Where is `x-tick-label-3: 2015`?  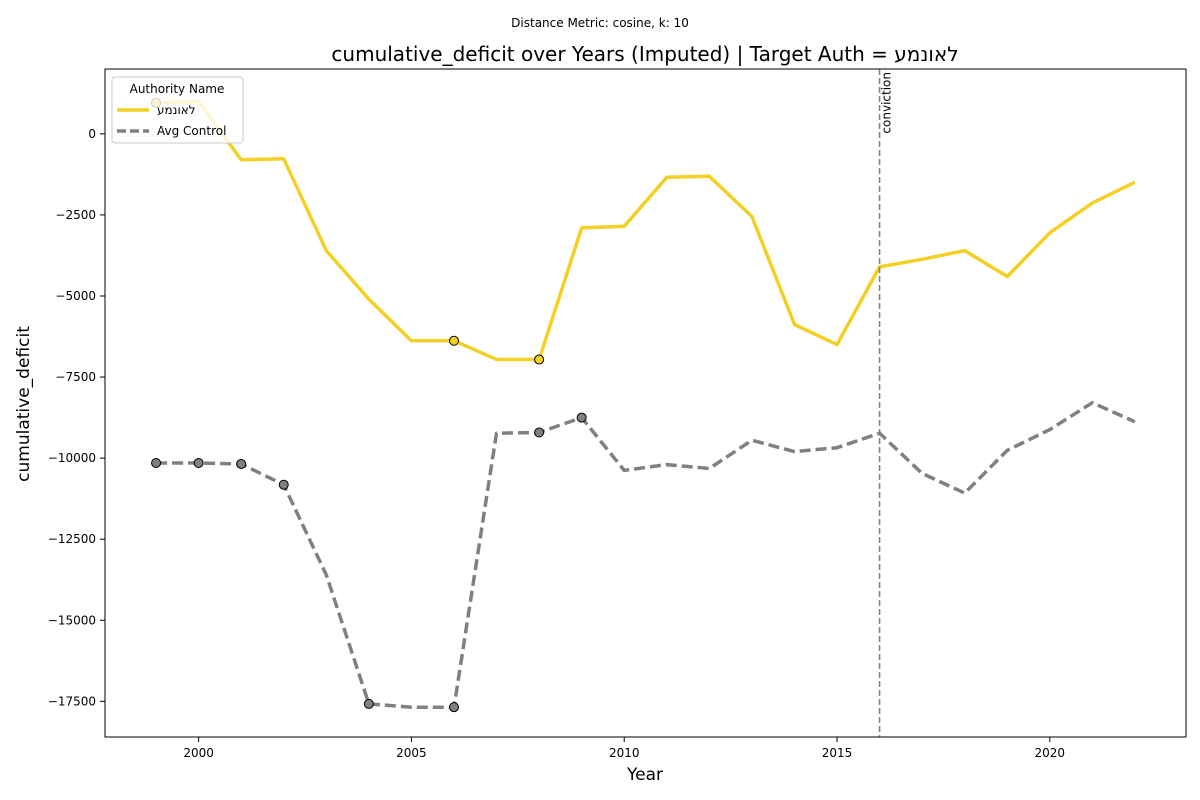
x-tick-label-3: 2015 is located at coordinates (837, 753).